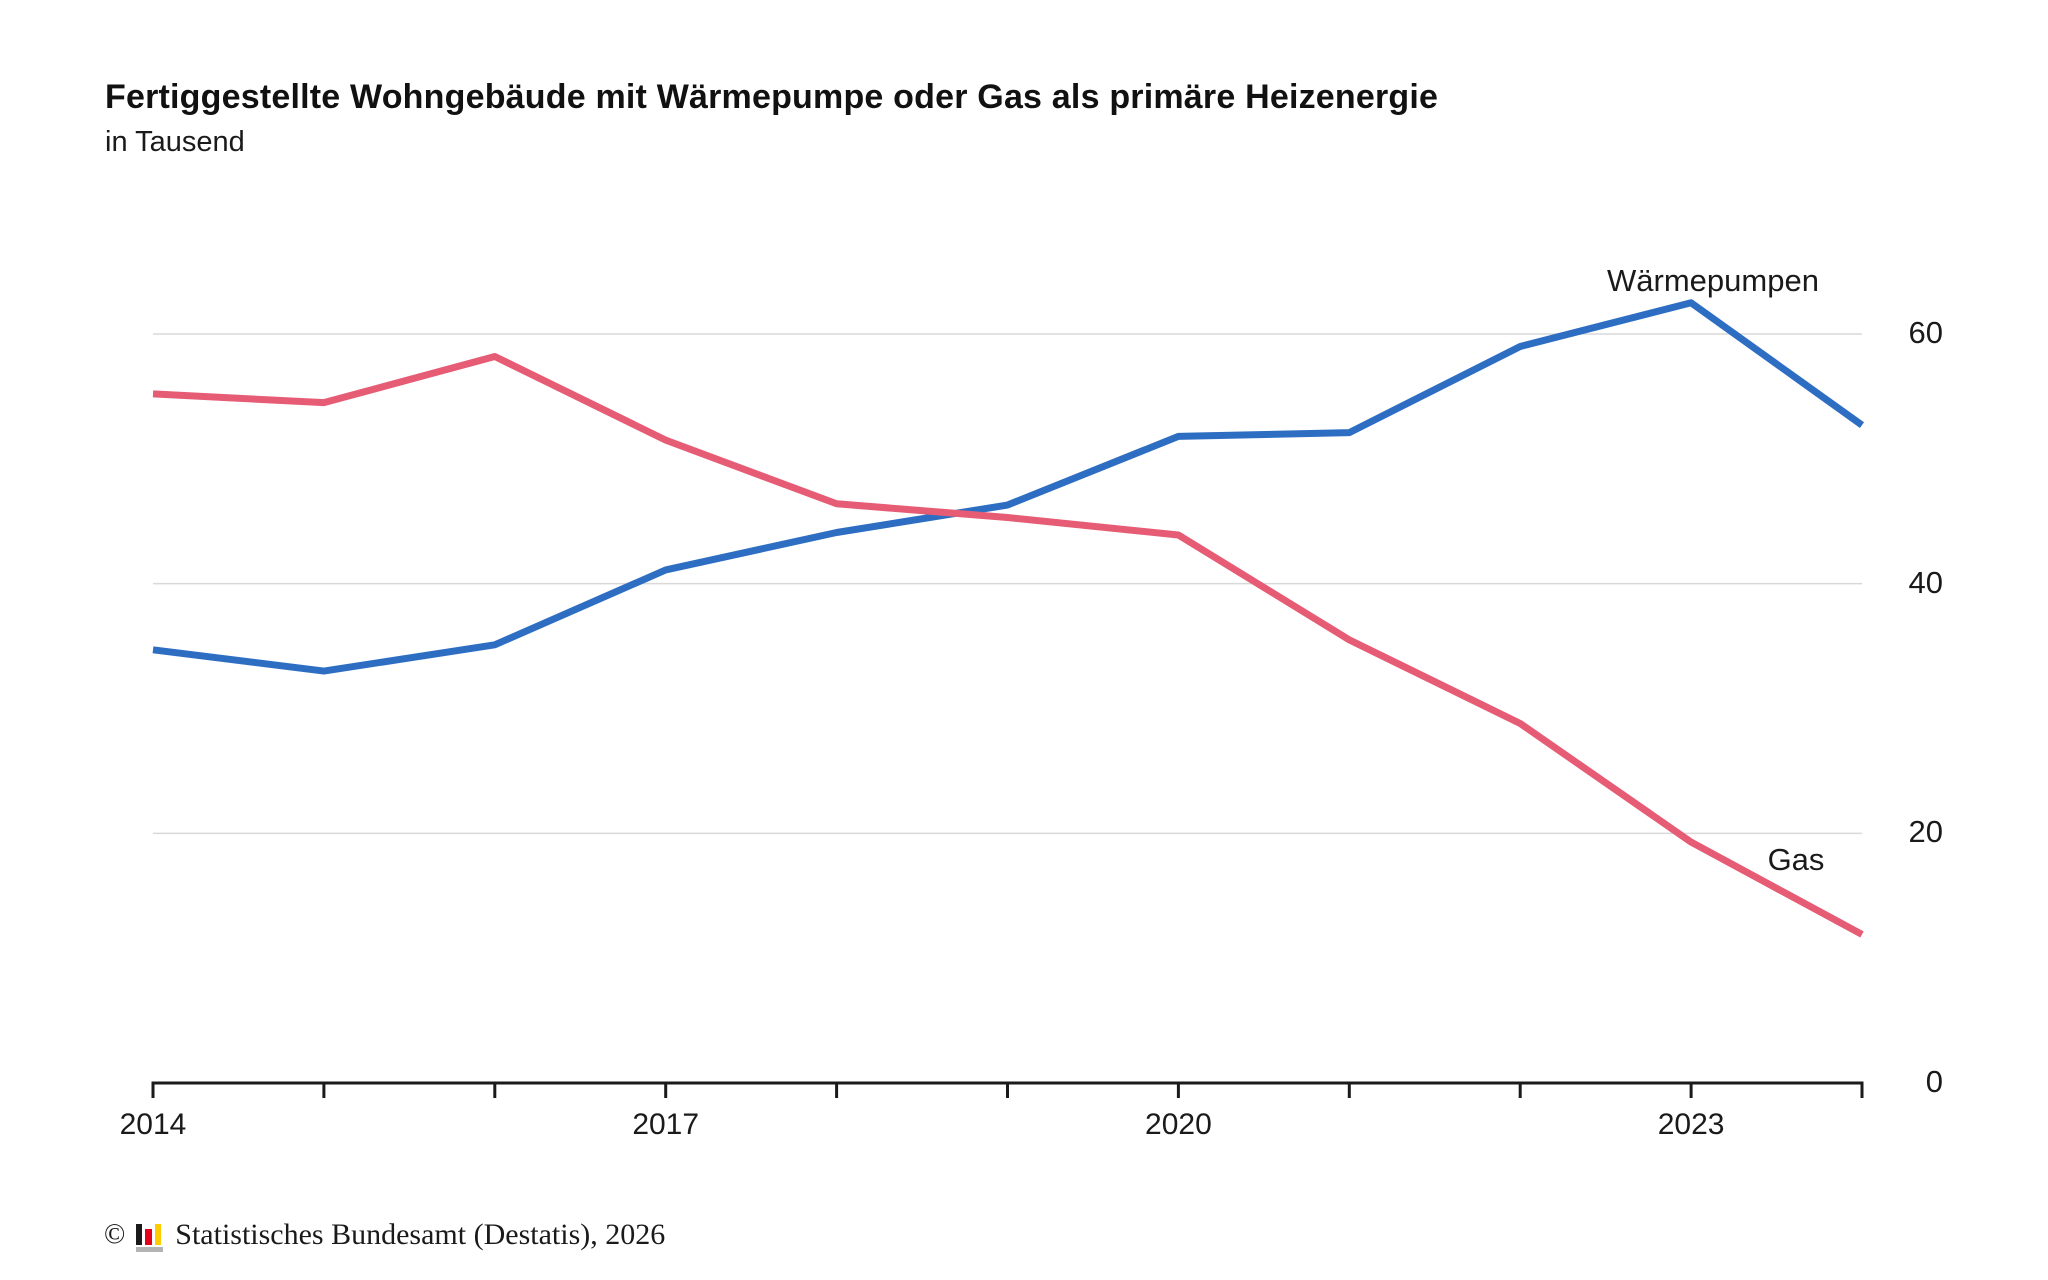  Describe the element at coordinates (1796, 859) in the screenshot. I see `series-label-Gas: Gas` at that location.